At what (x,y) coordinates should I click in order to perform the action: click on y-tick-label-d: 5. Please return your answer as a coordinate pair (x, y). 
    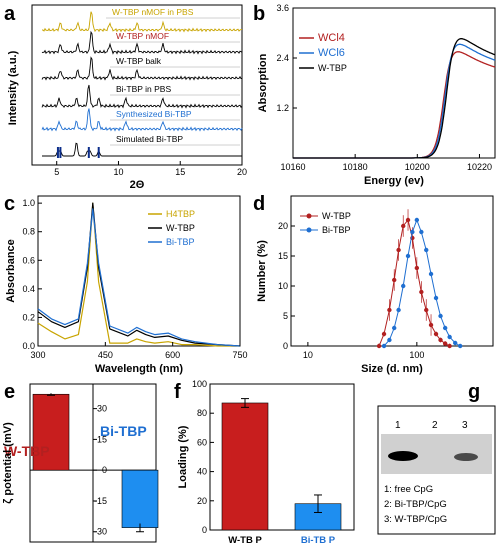
    Looking at the image, I should click on (285, 316).